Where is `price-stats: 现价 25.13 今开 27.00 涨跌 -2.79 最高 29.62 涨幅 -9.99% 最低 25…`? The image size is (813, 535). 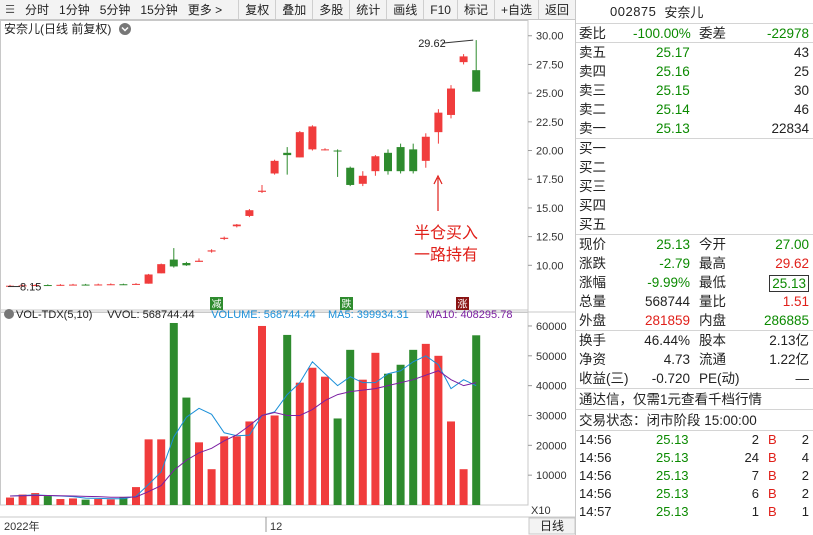 price-stats: 现价 25.13 今开 27.00 涨跌 -2.79 最高 29.62 涨幅 -9.99% 最低 25… is located at coordinates (694, 283).